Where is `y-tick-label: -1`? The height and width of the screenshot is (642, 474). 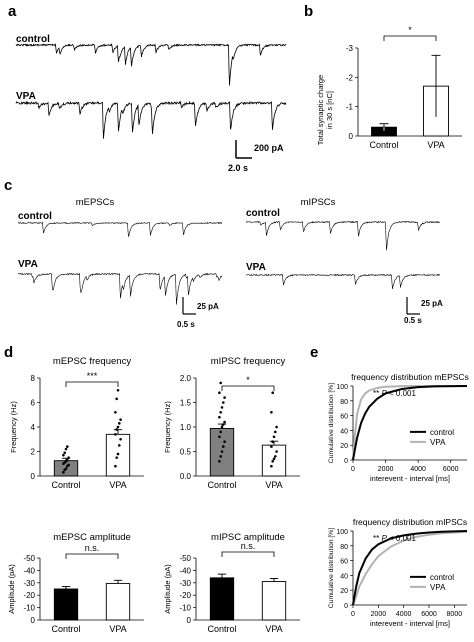 y-tick-label: -1 is located at coordinates (350, 107).